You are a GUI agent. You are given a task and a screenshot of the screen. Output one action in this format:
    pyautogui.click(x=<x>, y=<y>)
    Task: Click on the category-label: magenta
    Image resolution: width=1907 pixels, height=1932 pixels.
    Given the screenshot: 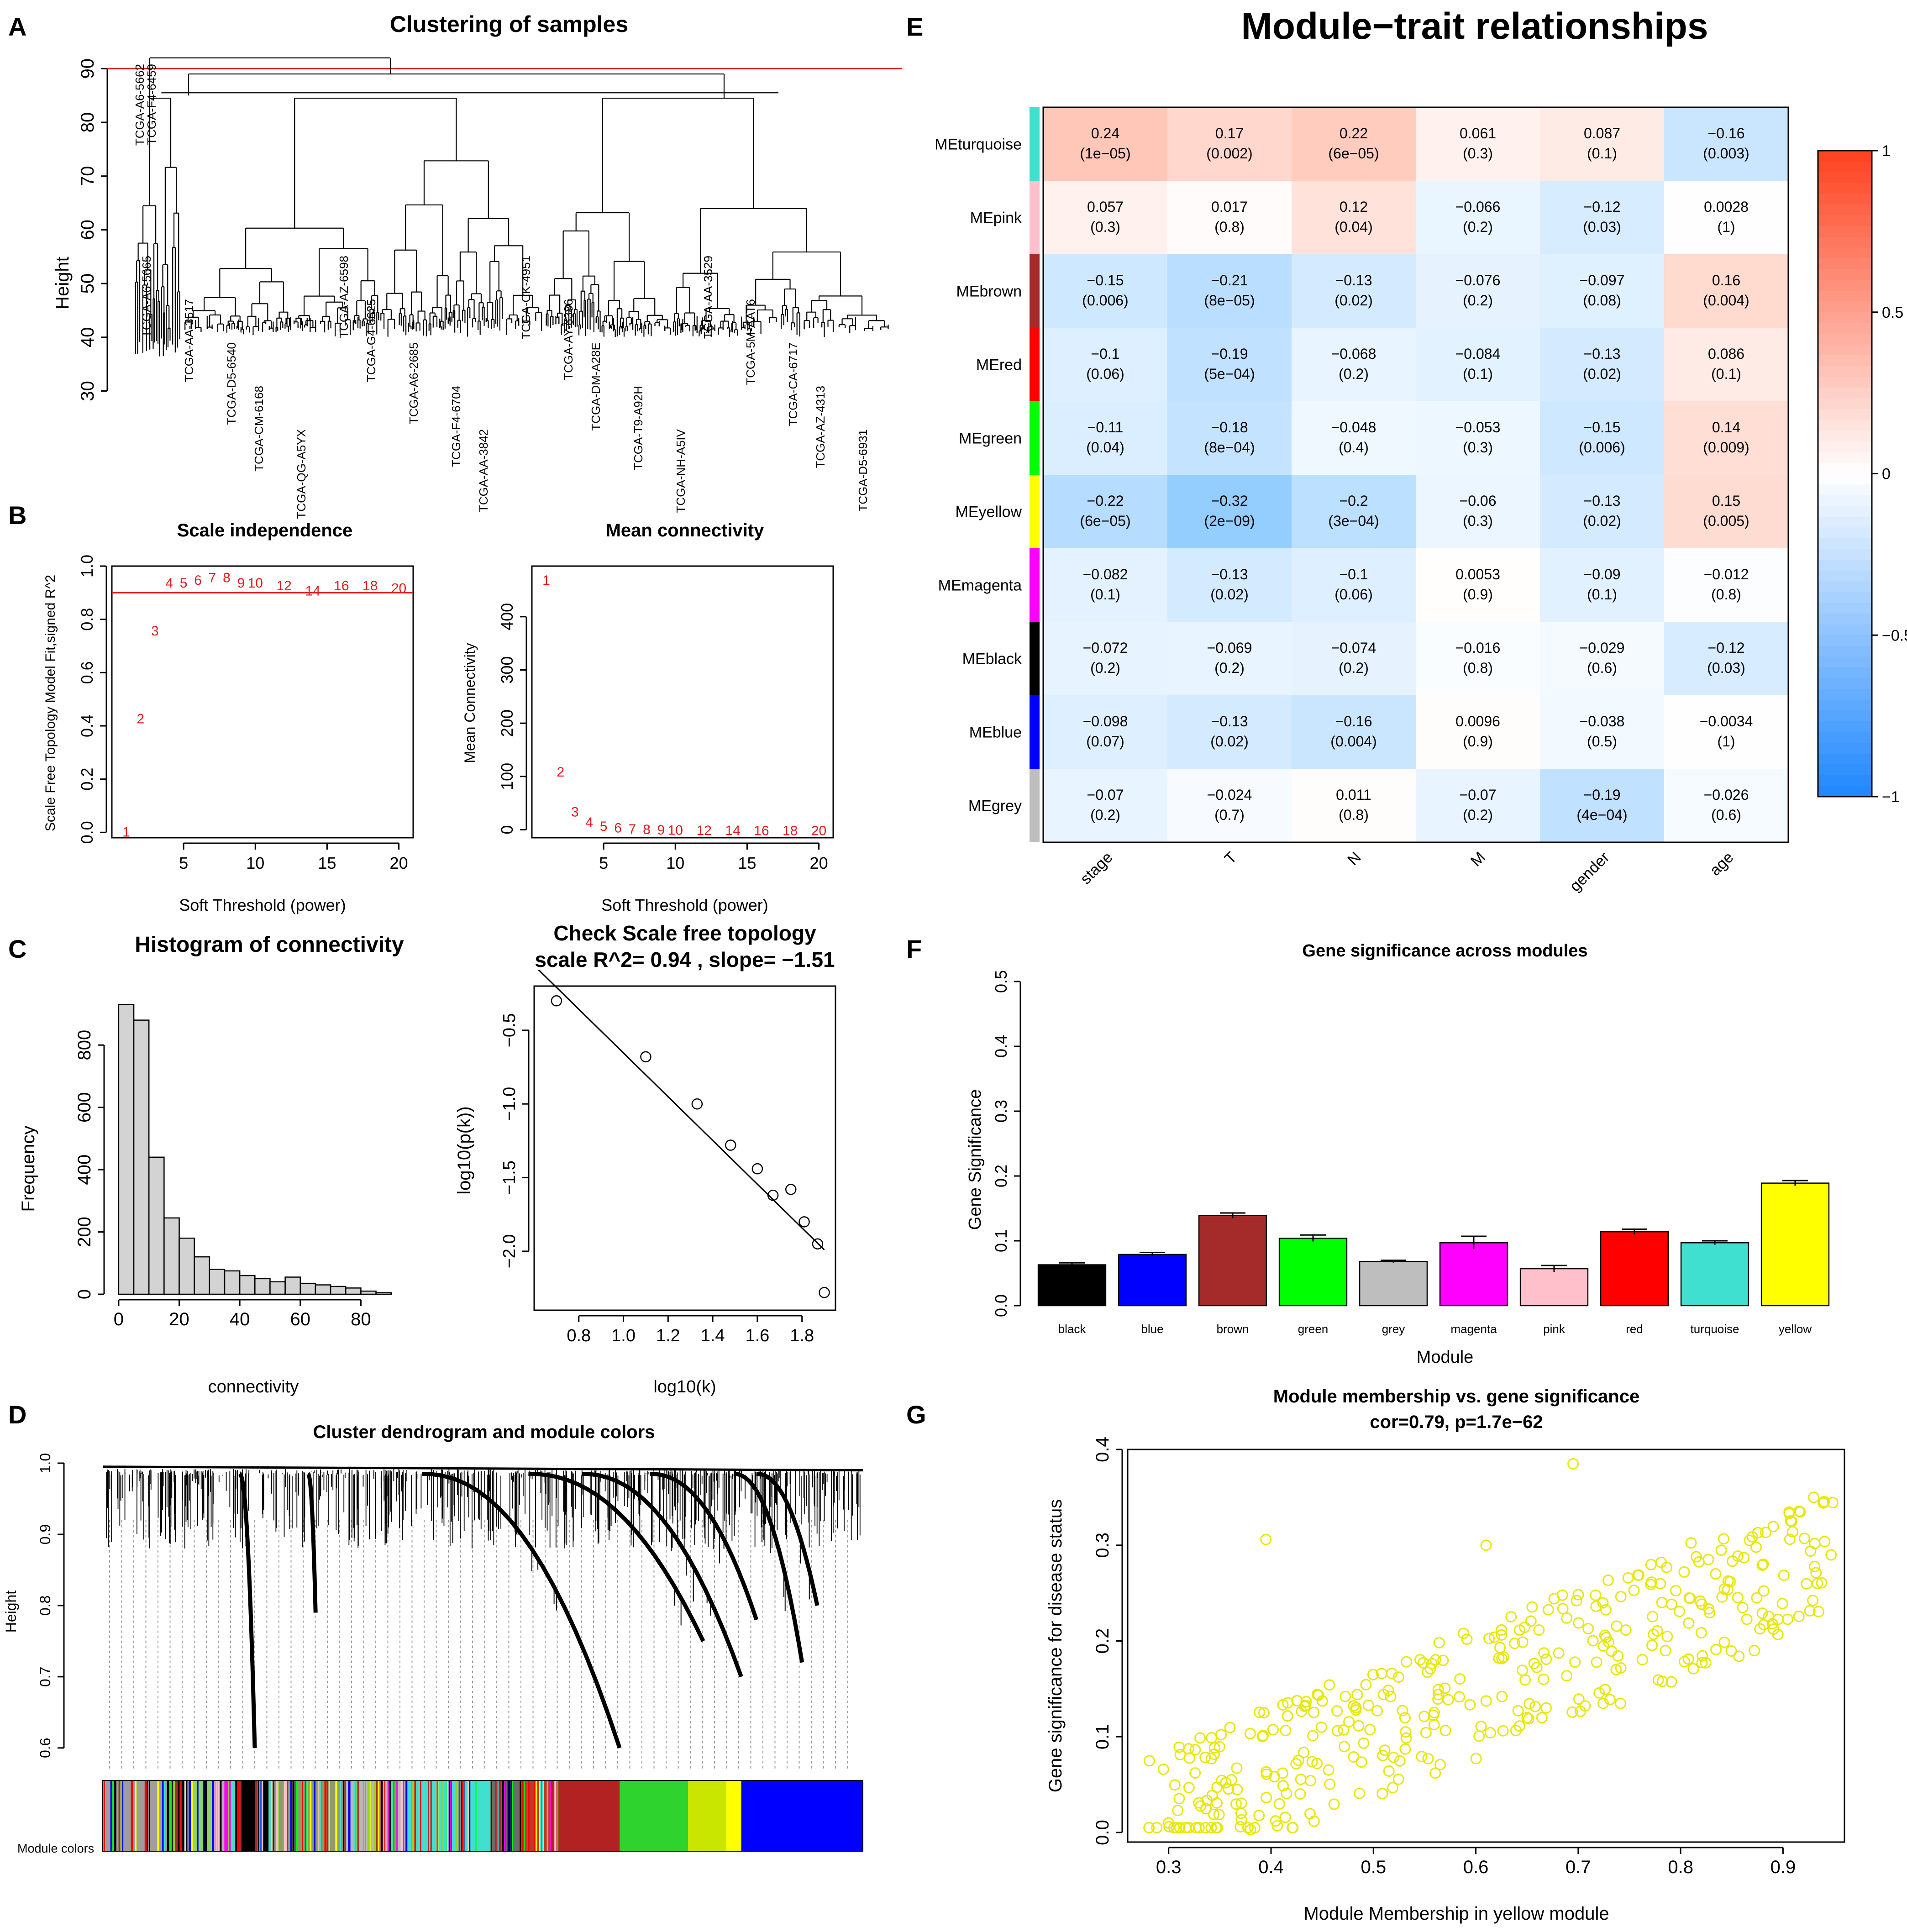 What is the action you would take?
    pyautogui.click(x=1473, y=1329)
    